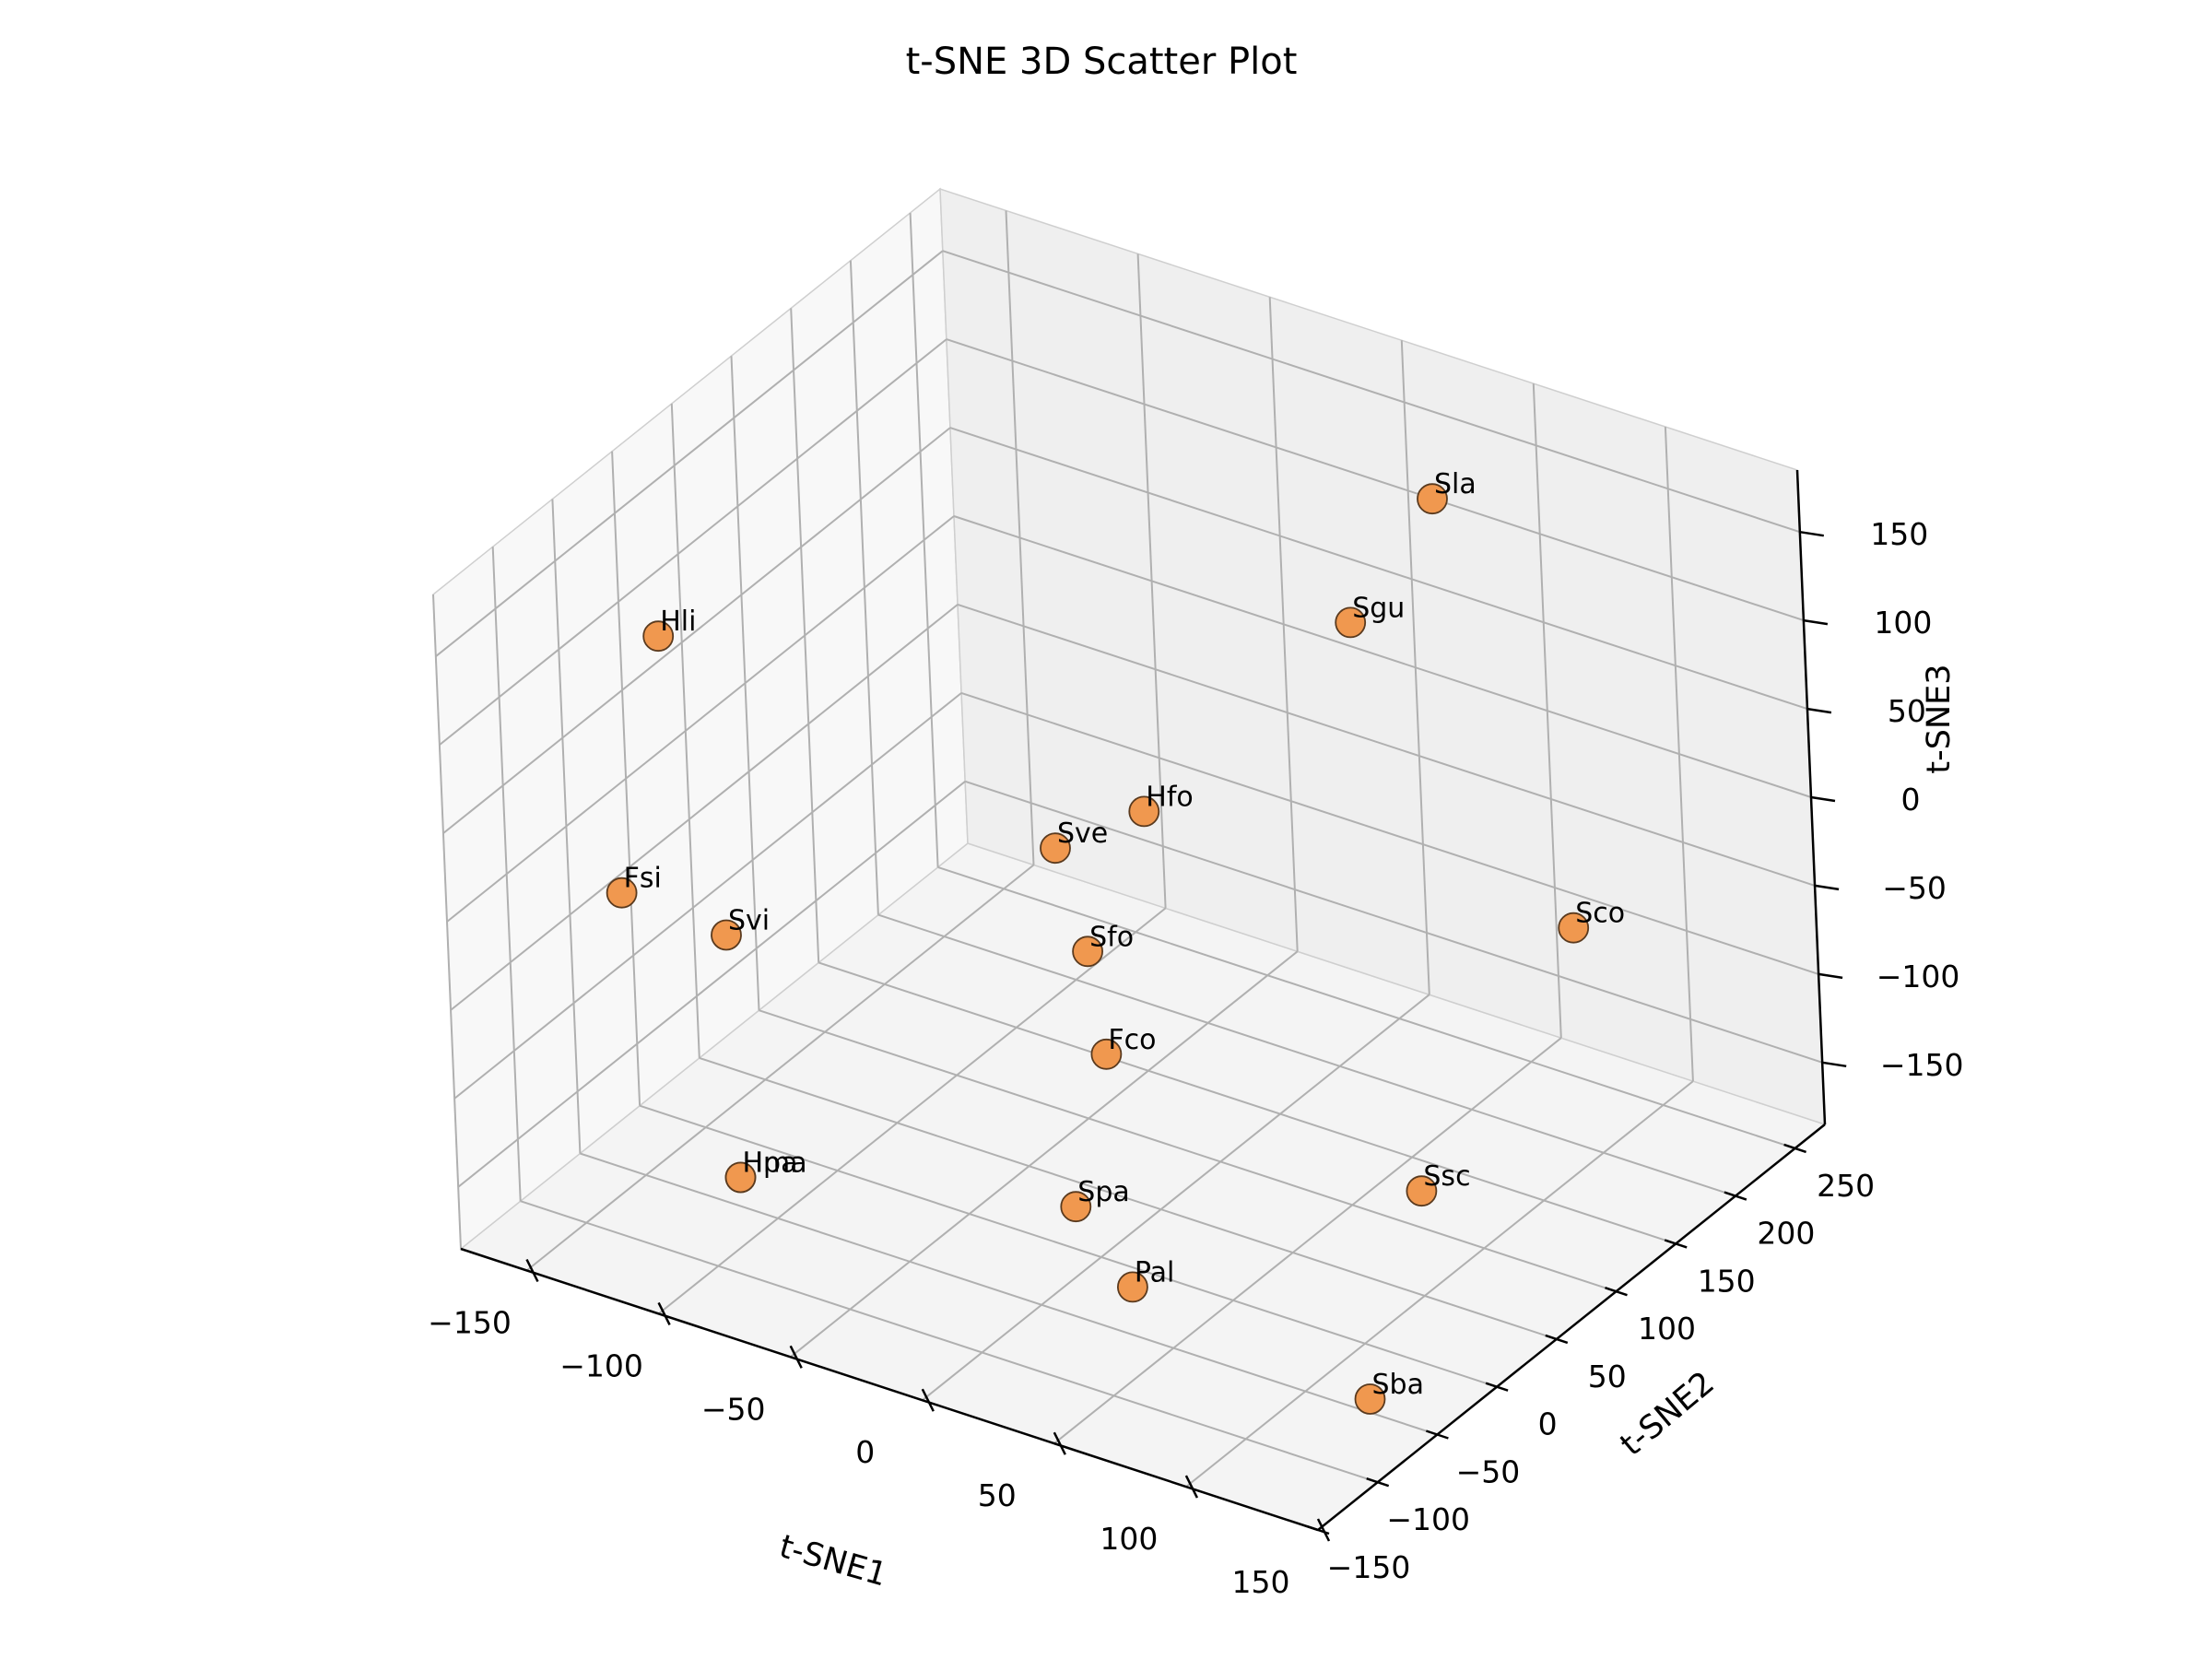 Image resolution: width=2212 pixels, height=1659 pixels. I want to click on z-tick-label: −150, so click(1922, 1065).